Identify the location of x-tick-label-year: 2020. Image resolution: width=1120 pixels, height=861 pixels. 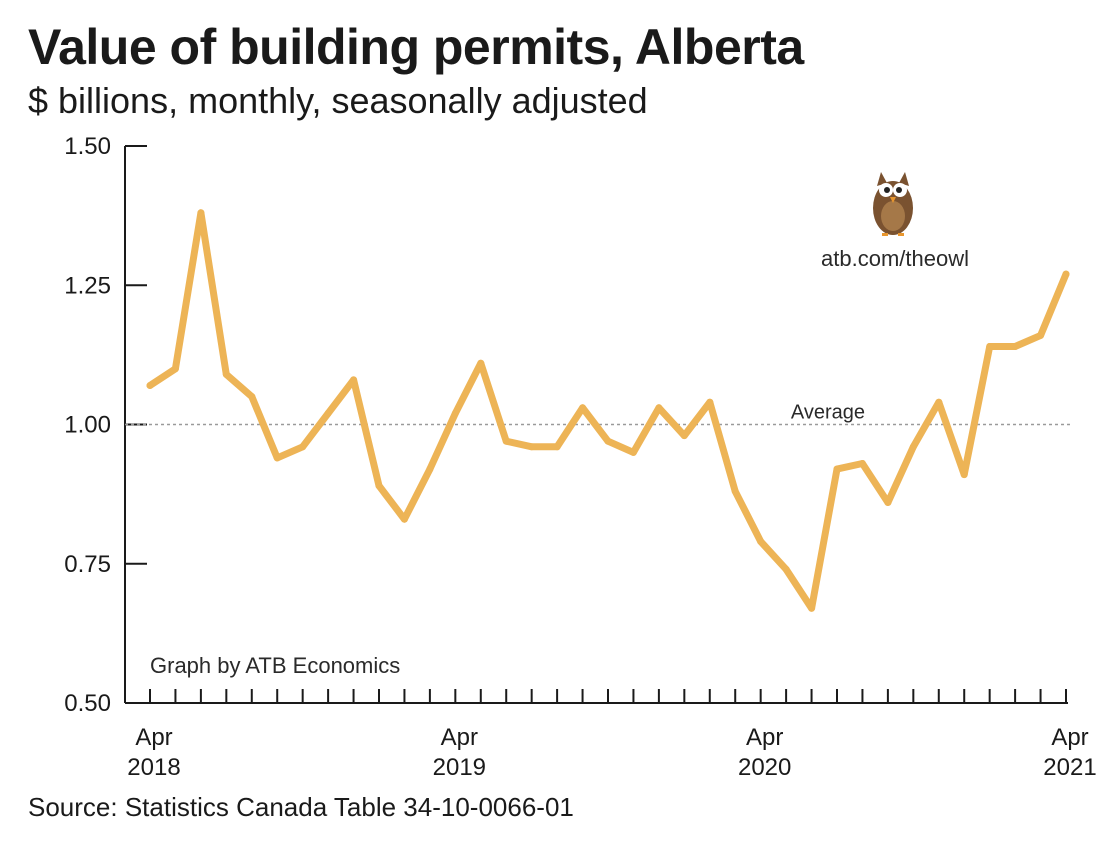
(764, 767).